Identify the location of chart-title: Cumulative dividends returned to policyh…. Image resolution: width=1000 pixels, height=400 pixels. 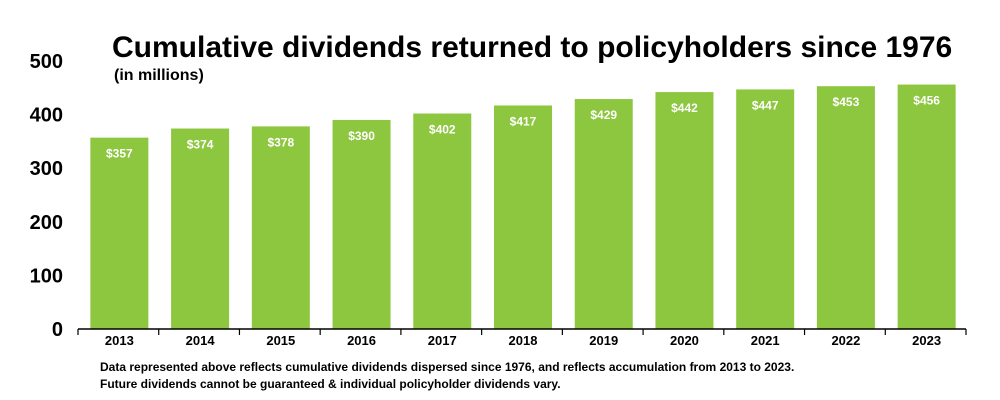
(532, 47).